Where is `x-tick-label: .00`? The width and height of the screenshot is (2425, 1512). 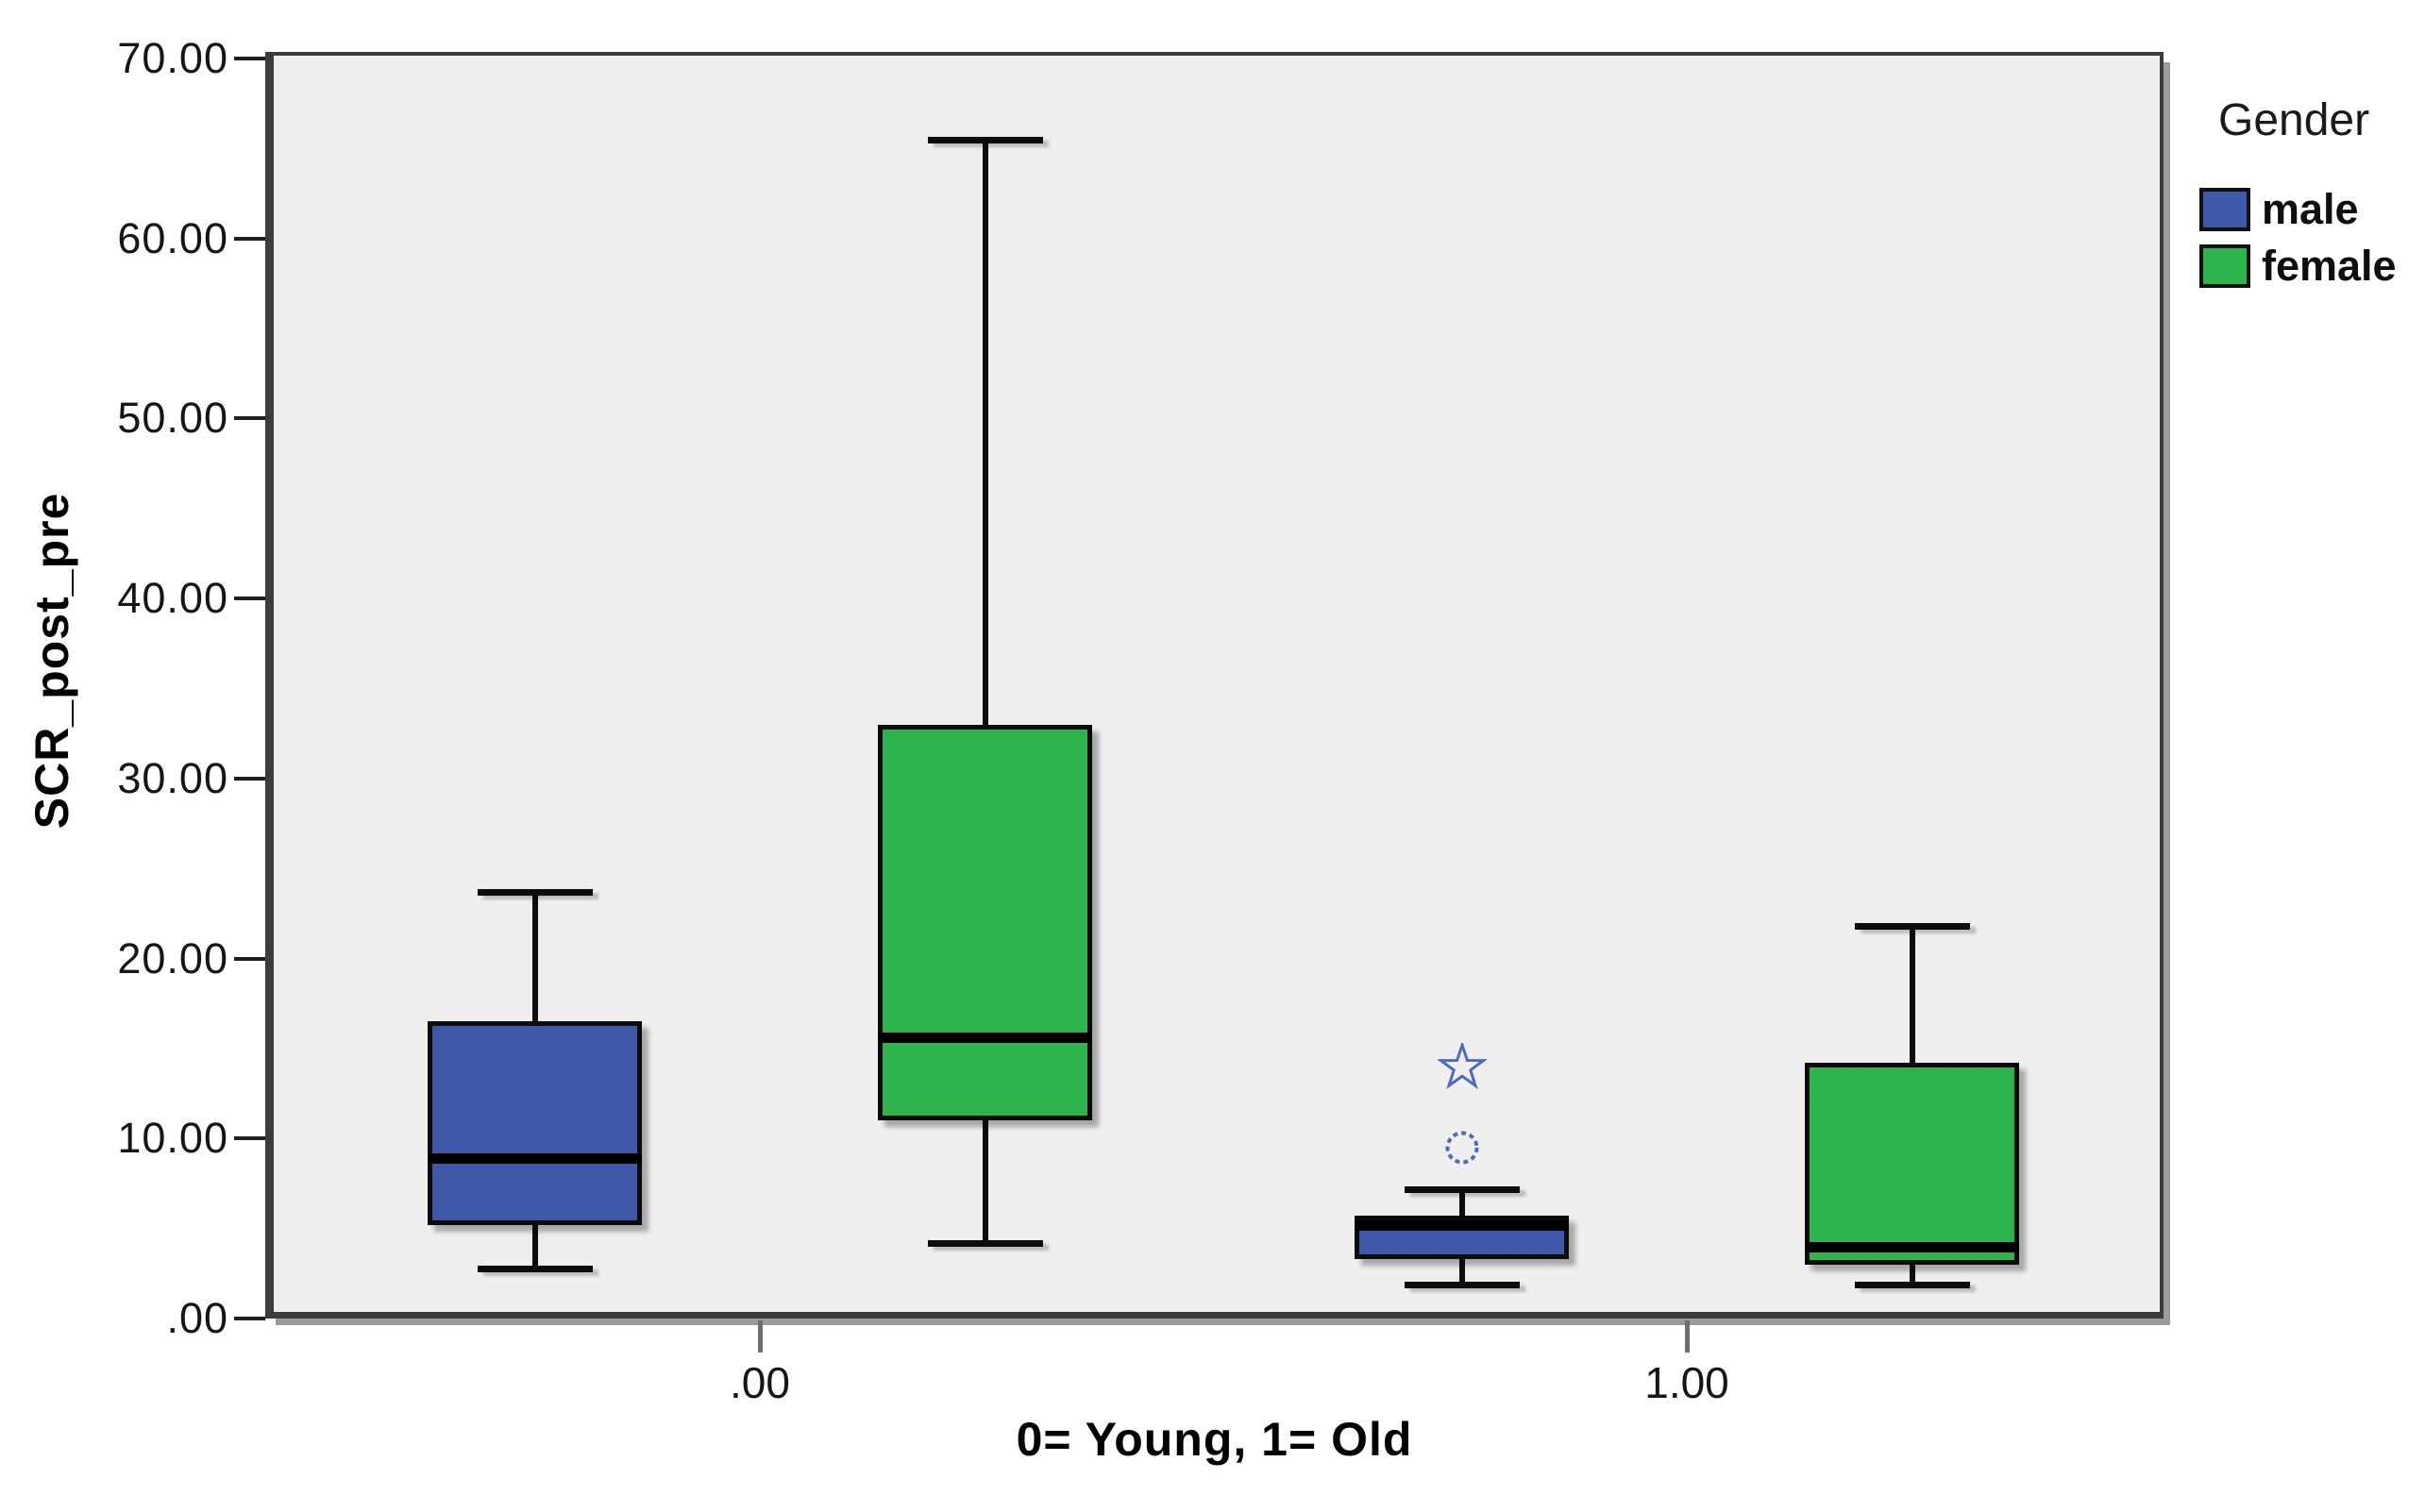 x-tick-label: .00 is located at coordinates (760, 1382).